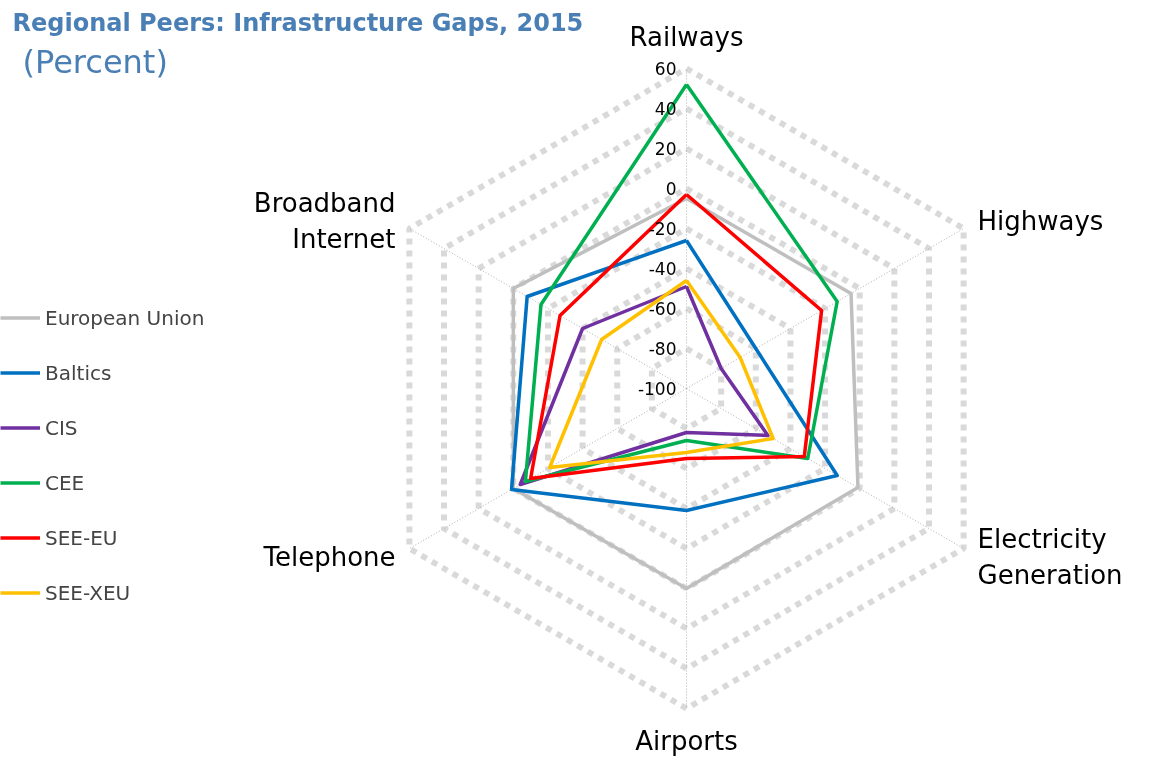 The height and width of the screenshot is (775, 1174). Describe the element at coordinates (329, 556) in the screenshot. I see `spoke-label: Telephone` at that location.